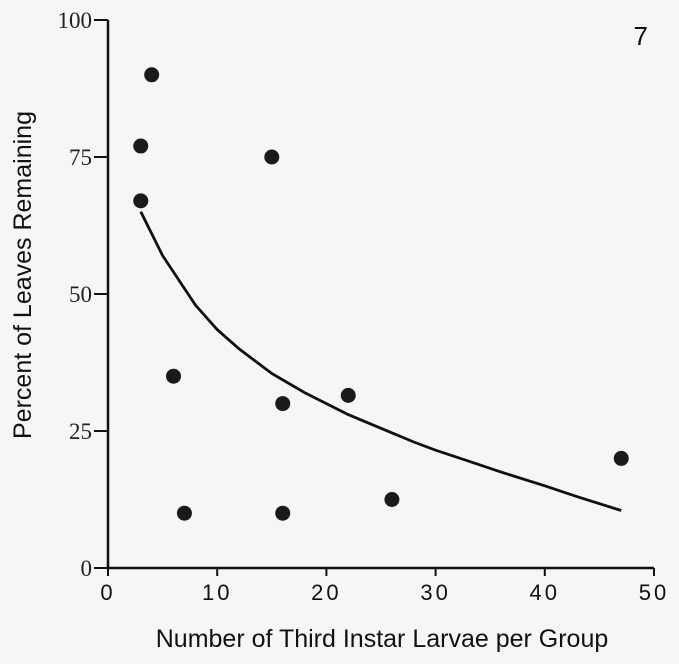 The image size is (679, 664). I want to click on y-tick-label: 25, so click(80, 431).